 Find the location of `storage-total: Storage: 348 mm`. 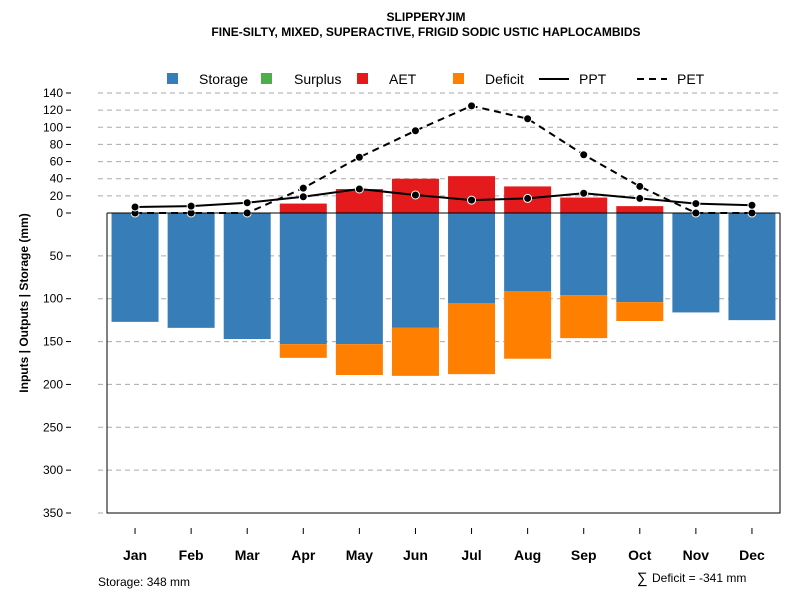

storage-total: Storage: 348 mm is located at coordinates (144, 582).